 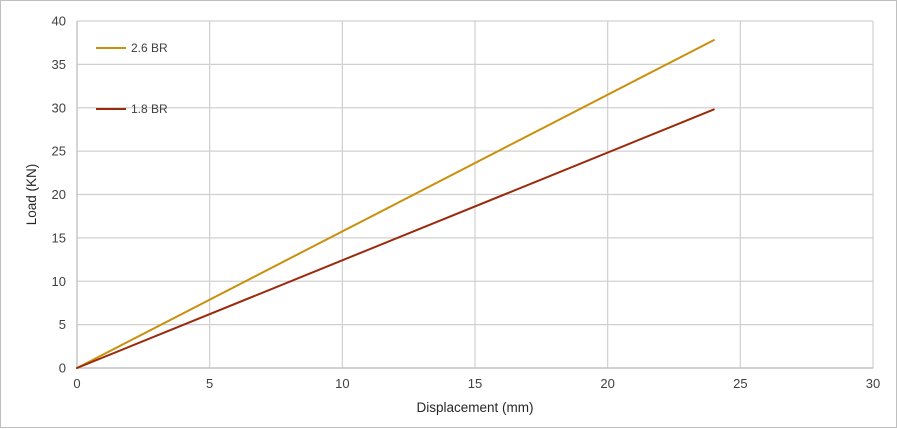 I want to click on x-tick-label: 30, so click(x=873, y=383).